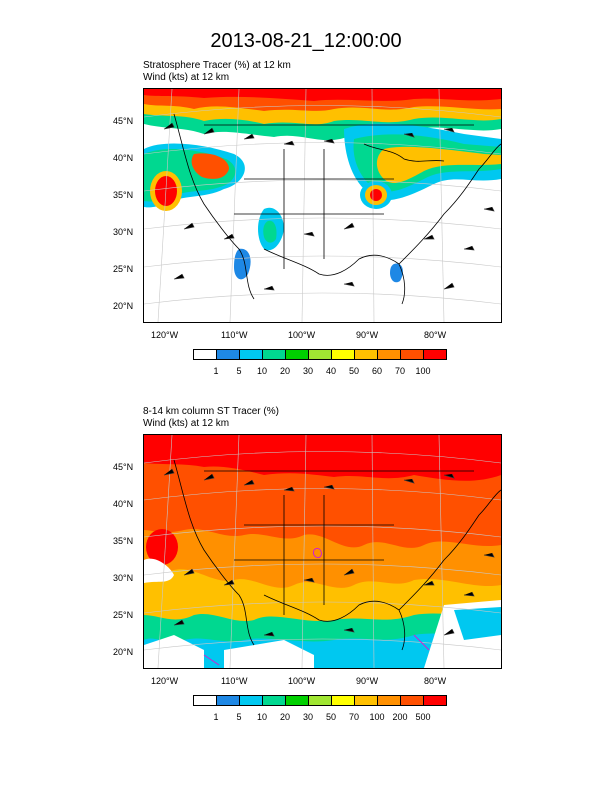 The width and height of the screenshot is (612, 792). I want to click on panel-2-lat-label: 30°N, so click(123, 578).